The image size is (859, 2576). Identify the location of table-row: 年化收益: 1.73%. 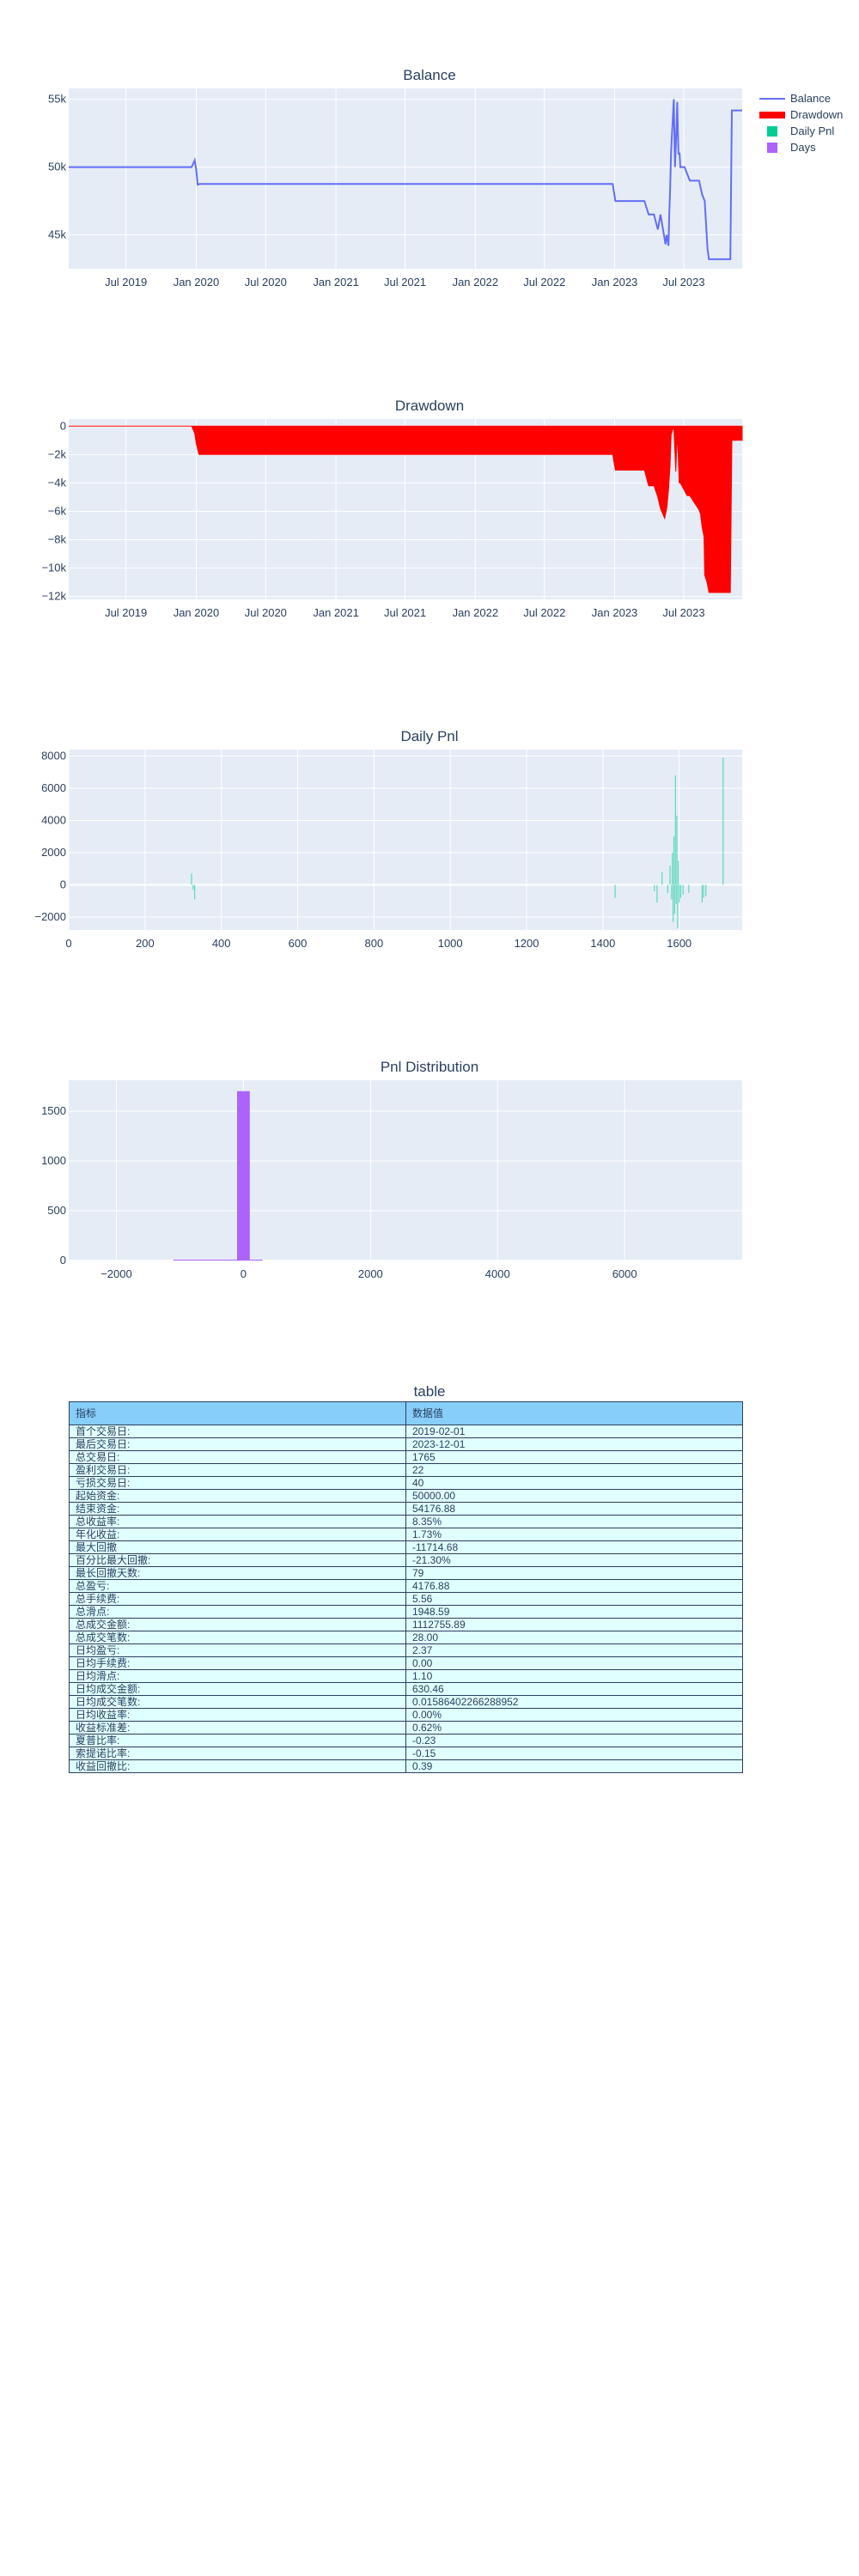
(406, 1535).